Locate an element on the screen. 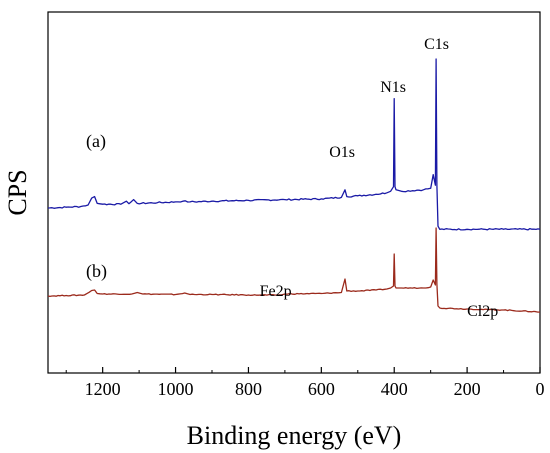 This screenshot has width=550, height=453. x-tick-label: 1000 is located at coordinates (176, 389).